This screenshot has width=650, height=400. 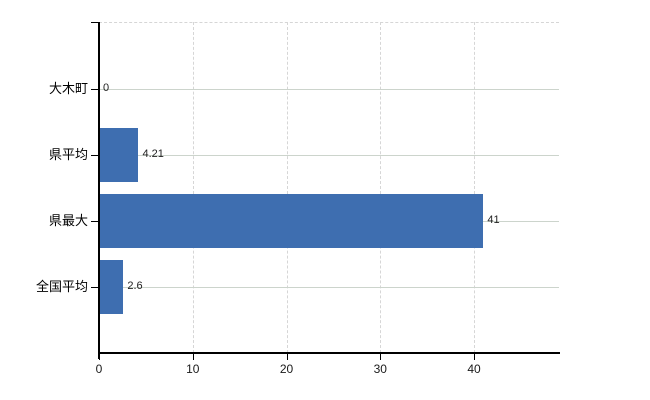 What do you see at coordinates (68, 88) in the screenshot?
I see `category-label: 大木町` at bounding box center [68, 88].